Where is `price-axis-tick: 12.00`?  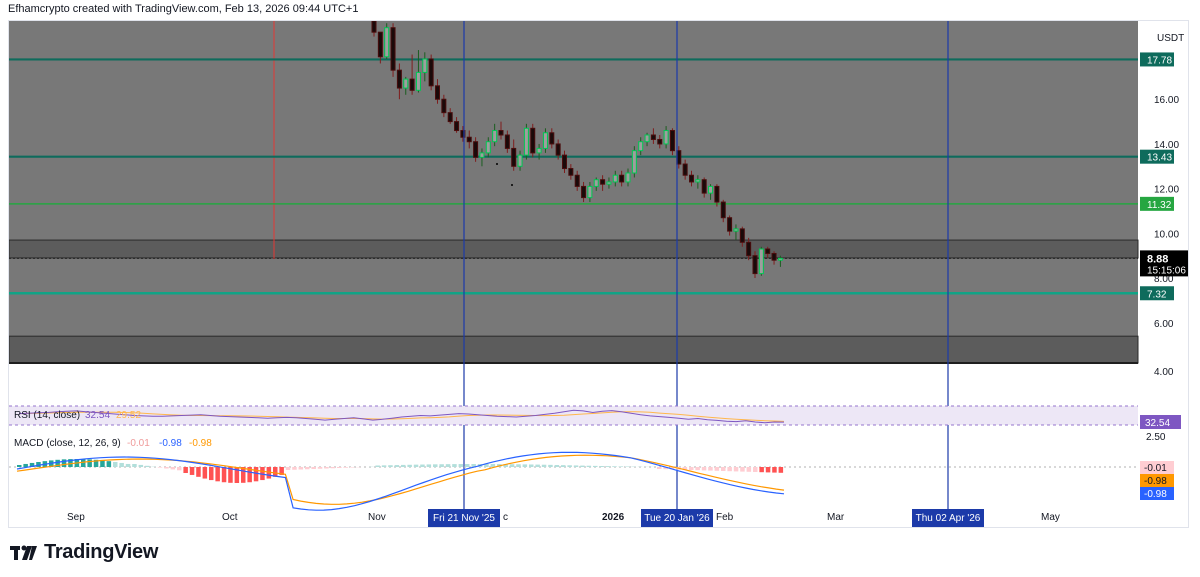
price-axis-tick: 12.00 is located at coordinates (1166, 190).